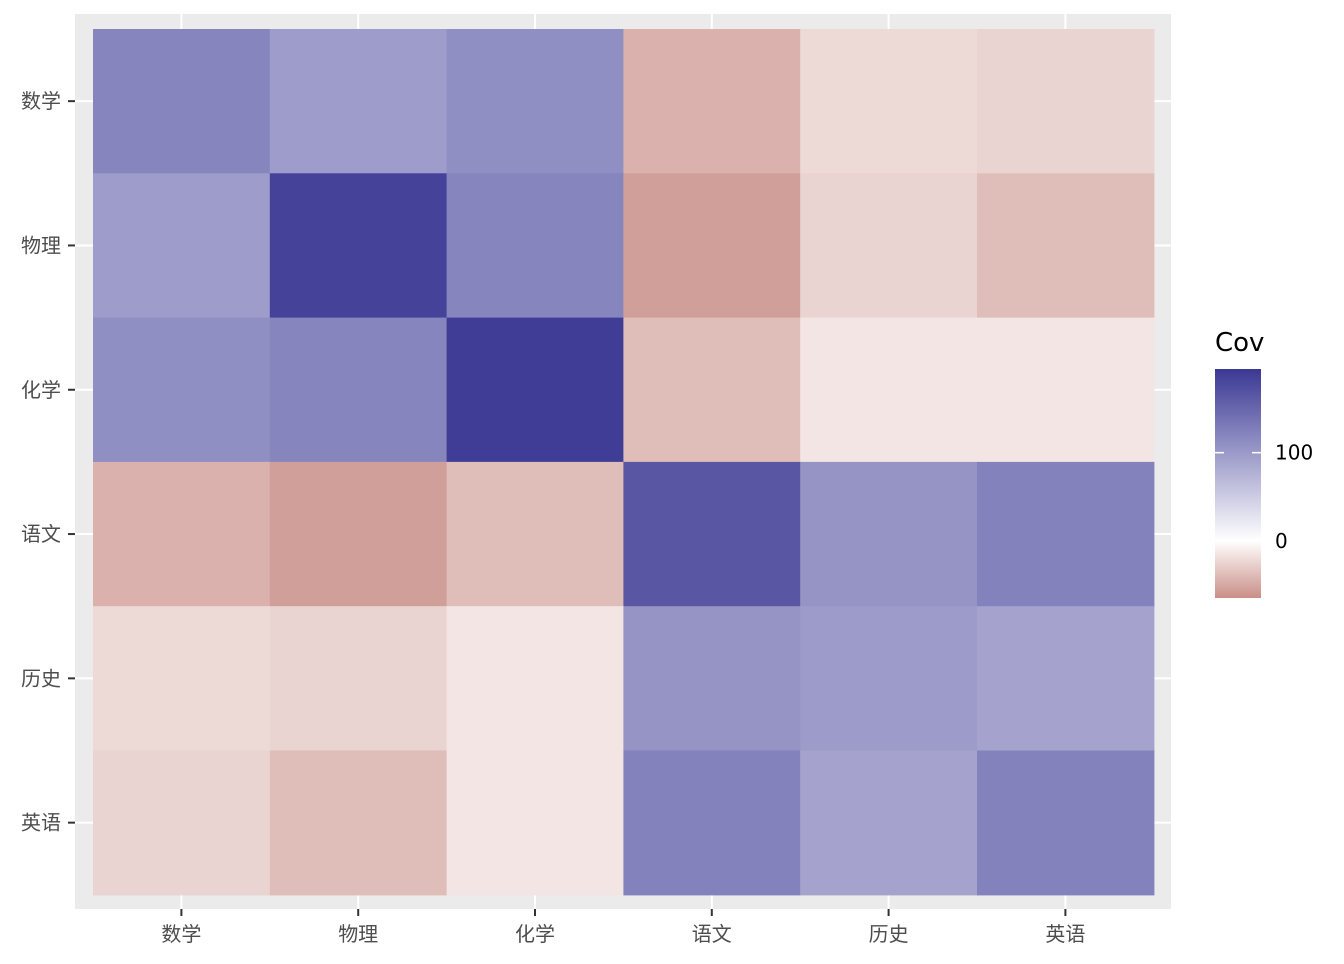 The width and height of the screenshot is (1344, 964). What do you see at coordinates (182, 534) in the screenshot?
I see `heatmap-cell-语文-数学` at bounding box center [182, 534].